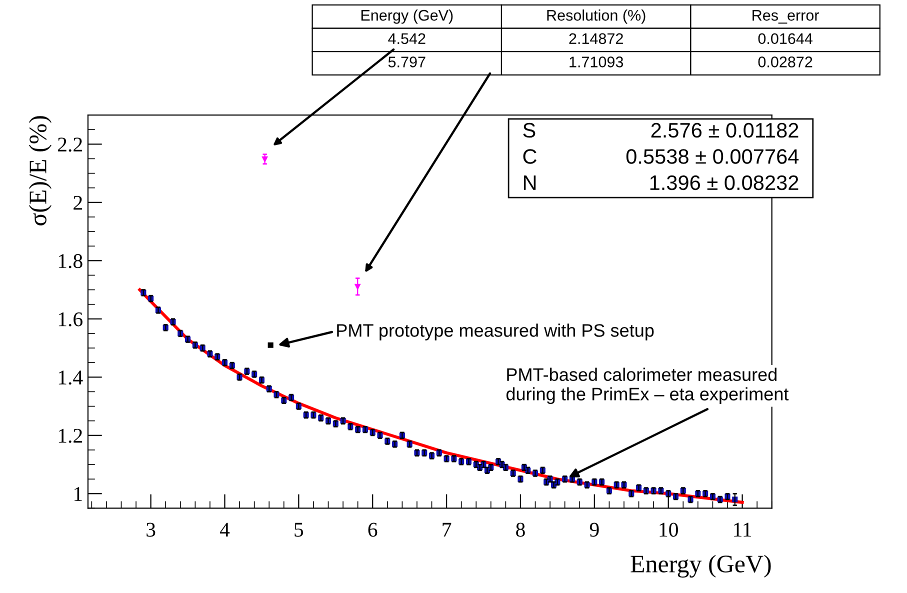  I want to click on y-tick-label: 1.6, so click(70, 319).